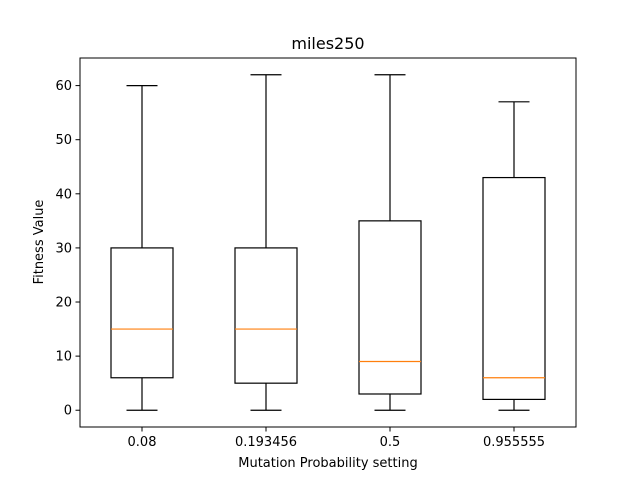 The width and height of the screenshot is (640, 480). What do you see at coordinates (63, 194) in the screenshot?
I see `y-tick-label: 40` at bounding box center [63, 194].